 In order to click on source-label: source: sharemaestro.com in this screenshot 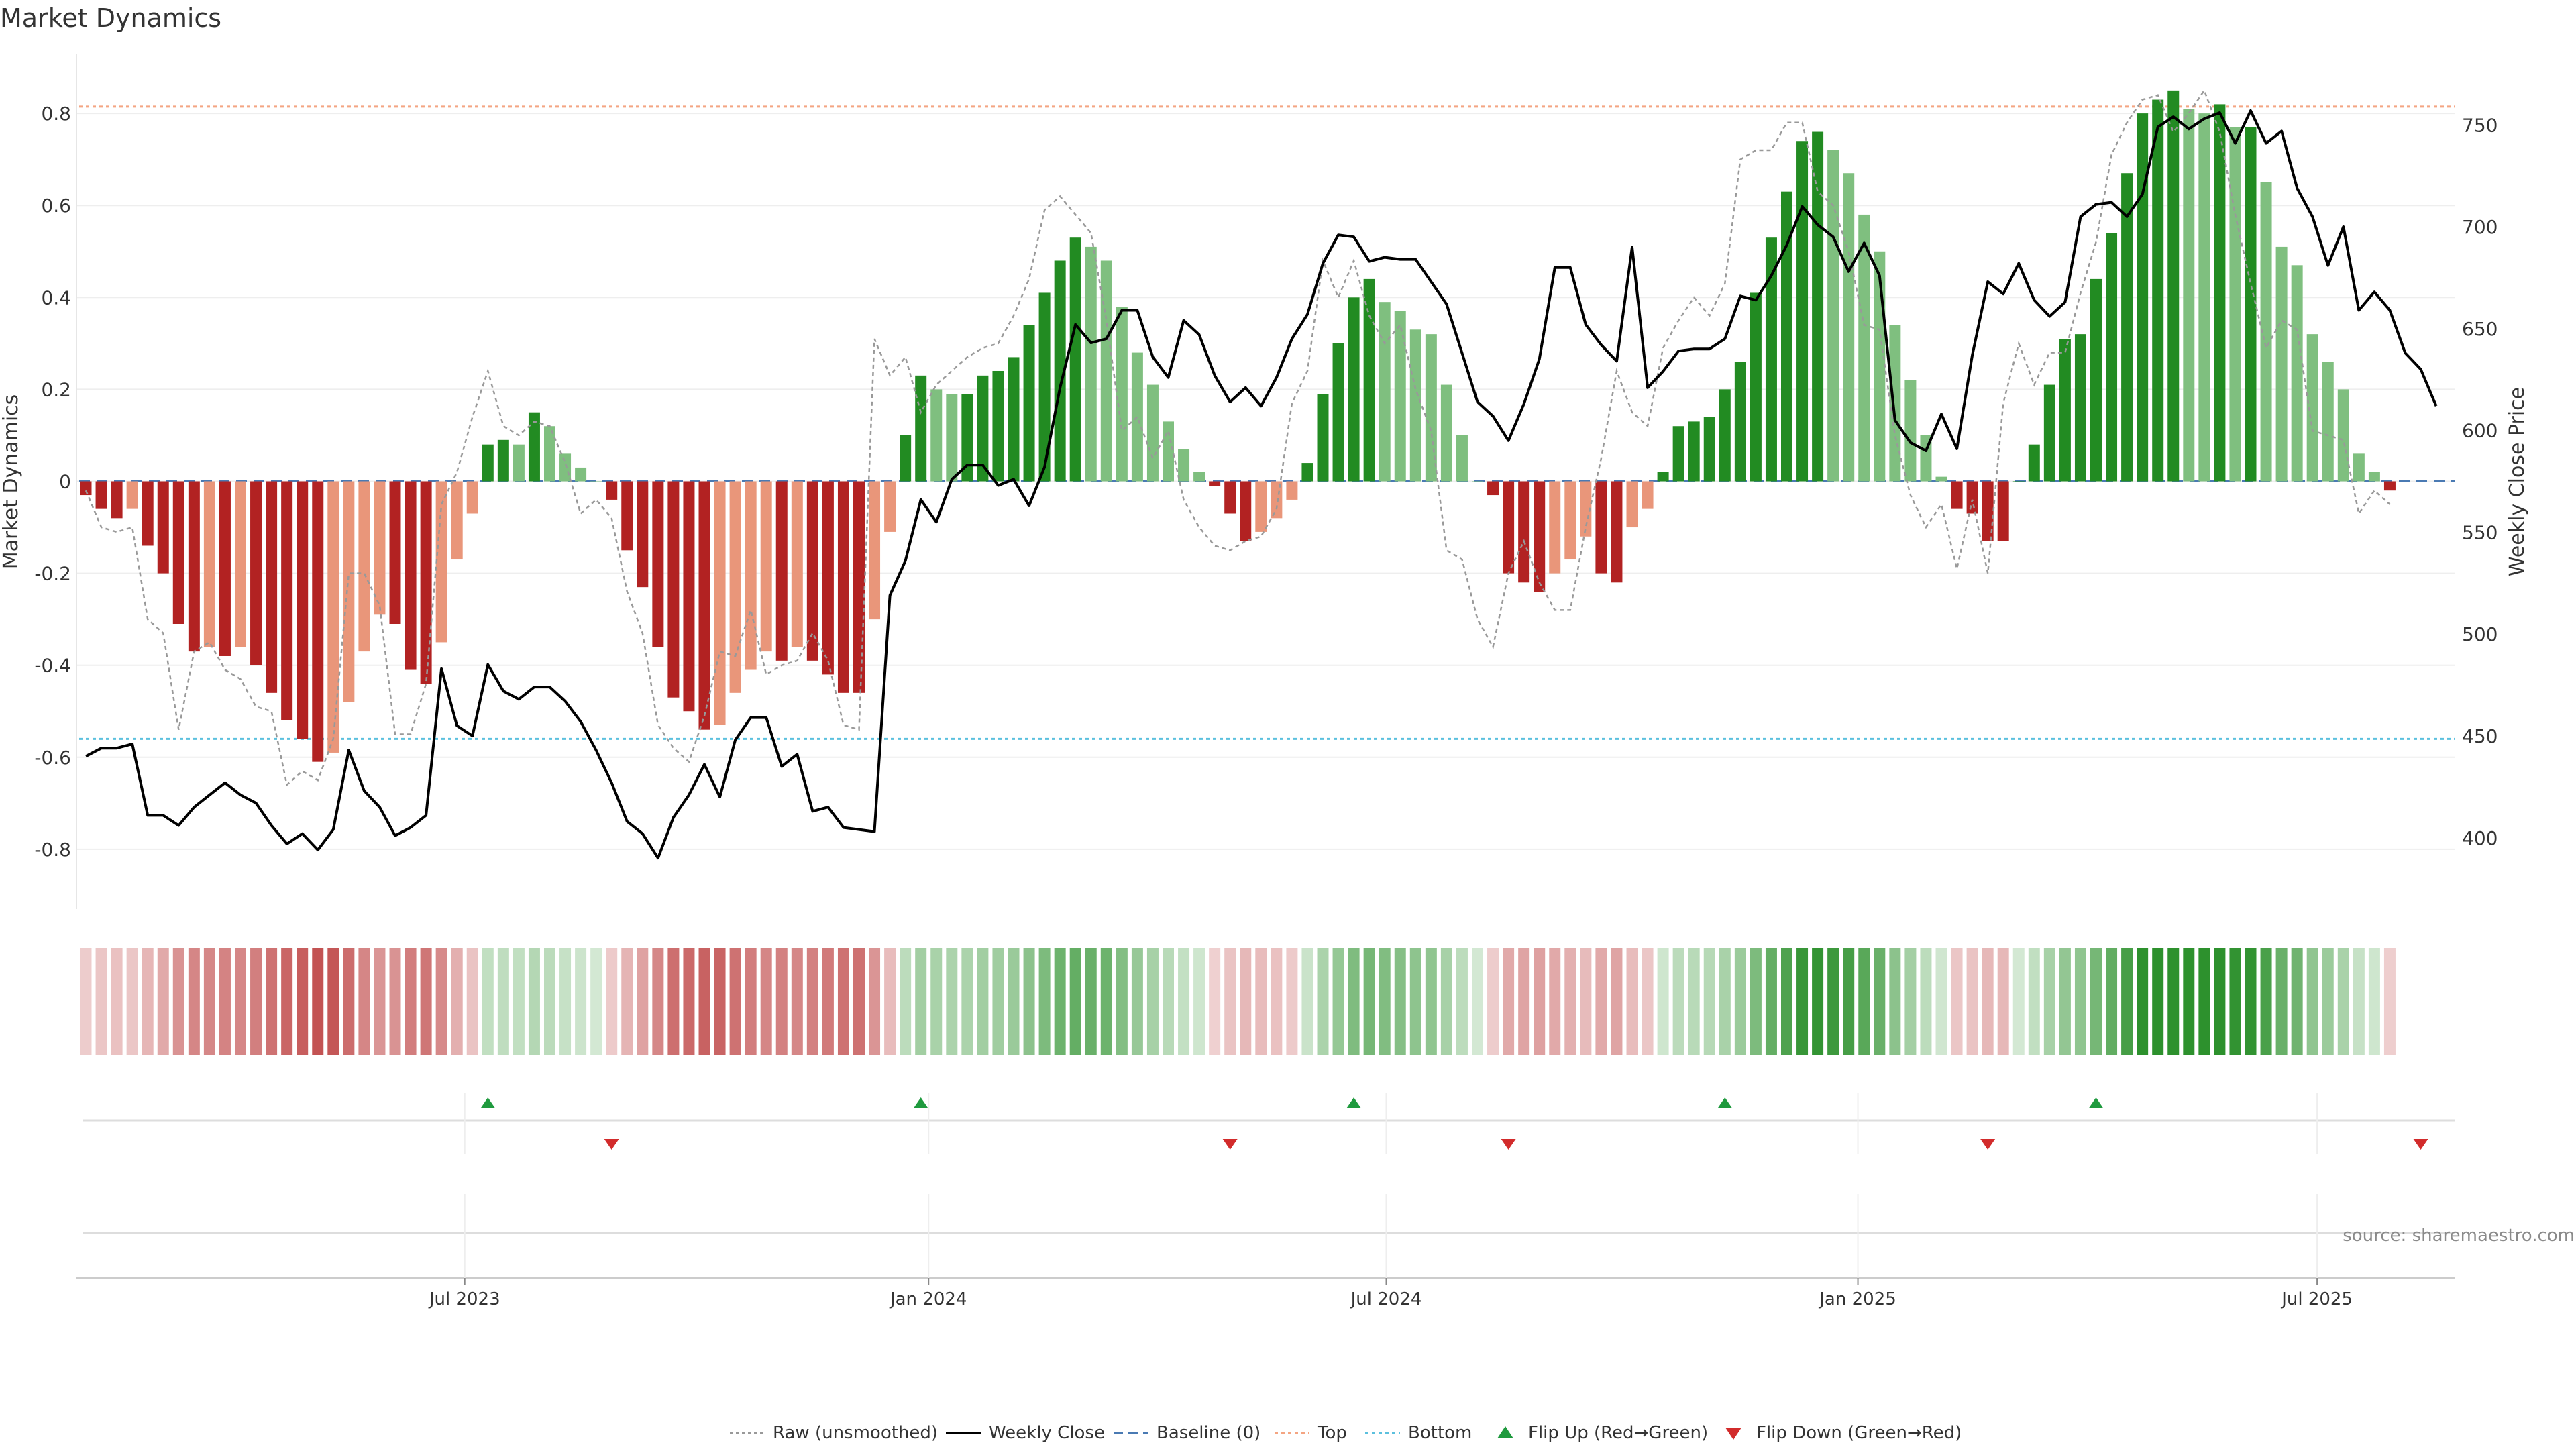, I will do `click(2459, 1236)`.